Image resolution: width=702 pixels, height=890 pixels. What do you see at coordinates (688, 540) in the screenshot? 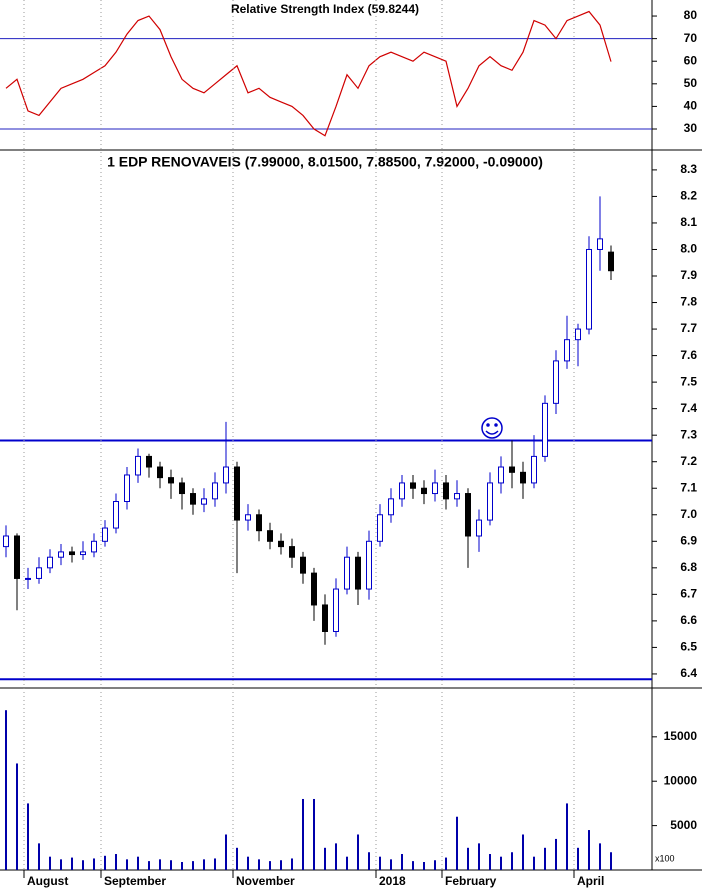
I see `y-tick-label: 6.9` at bounding box center [688, 540].